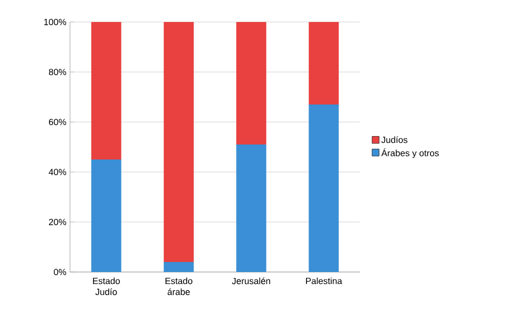  What do you see at coordinates (106, 287) in the screenshot?
I see `x-tick-label: Estado Judío` at bounding box center [106, 287].